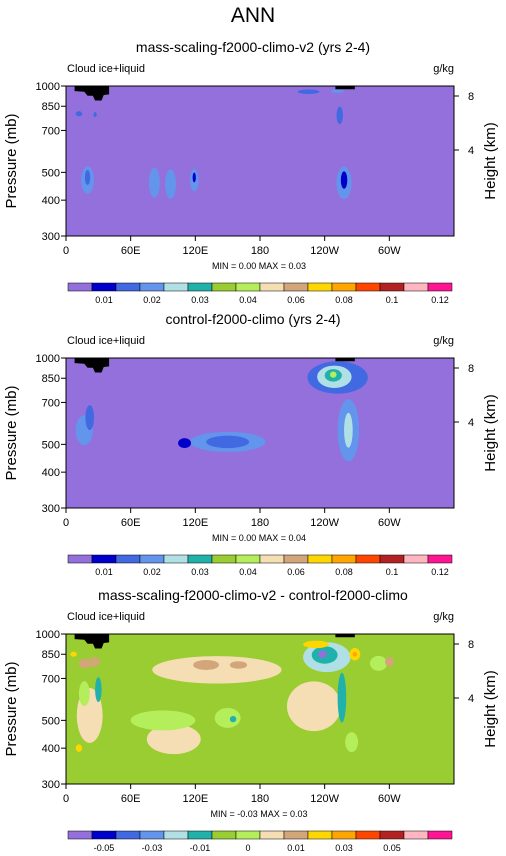 The image size is (506, 856). I want to click on panel-title: mass-scaling-f2000-climo-v2 (yrs 2-4), so click(253, 47).